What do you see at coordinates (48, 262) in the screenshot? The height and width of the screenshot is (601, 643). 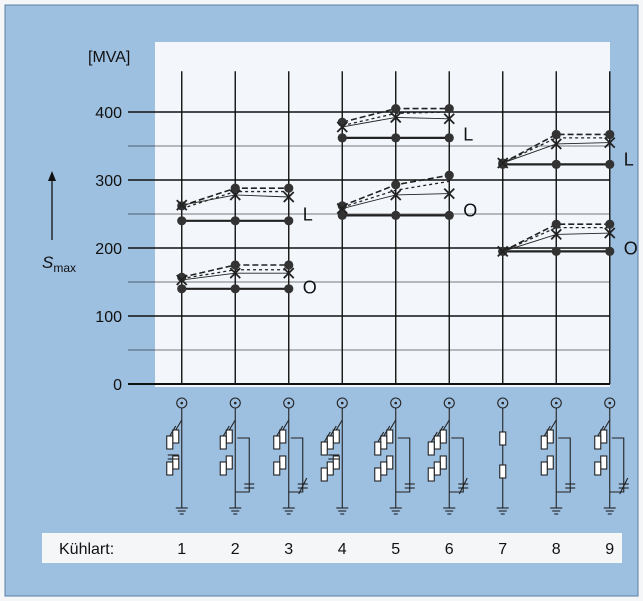 I see `y-axis-symbol: S` at bounding box center [48, 262].